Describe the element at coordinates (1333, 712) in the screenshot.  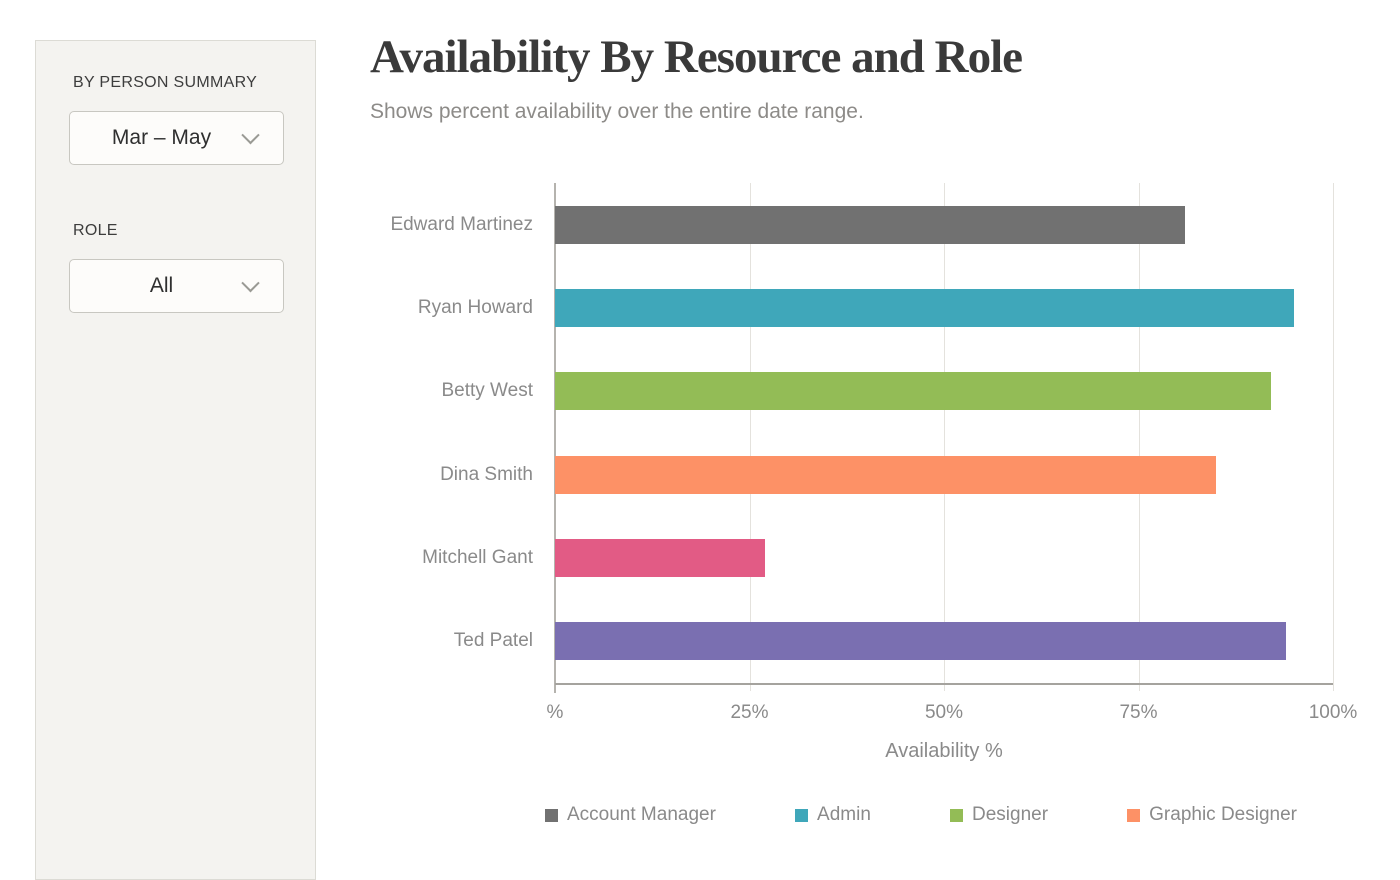
I see `x-tick-4: 100%` at that location.